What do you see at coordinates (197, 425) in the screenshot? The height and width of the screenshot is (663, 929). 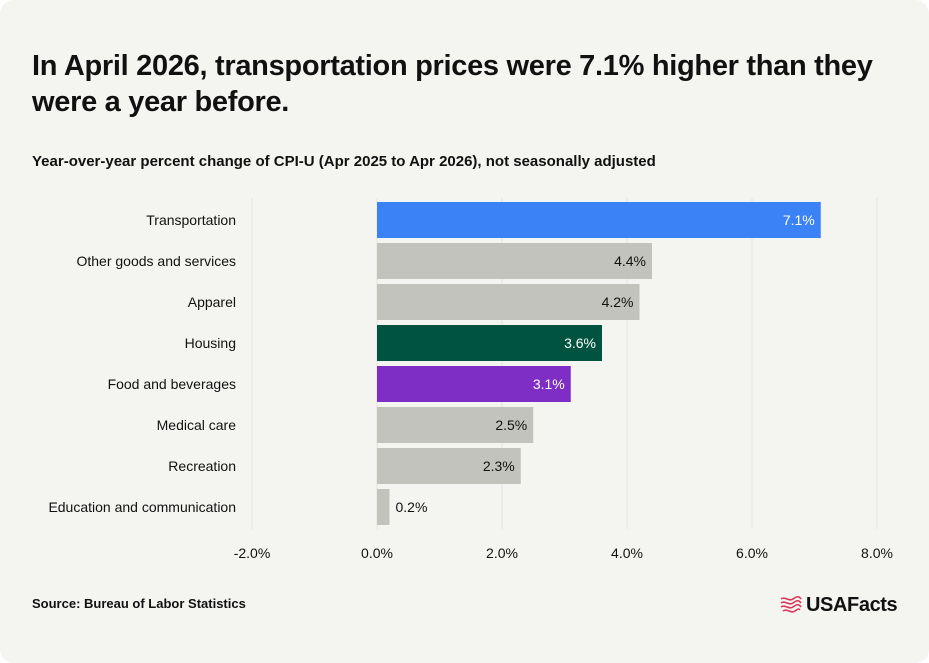 I see `category-label: Medical care` at bounding box center [197, 425].